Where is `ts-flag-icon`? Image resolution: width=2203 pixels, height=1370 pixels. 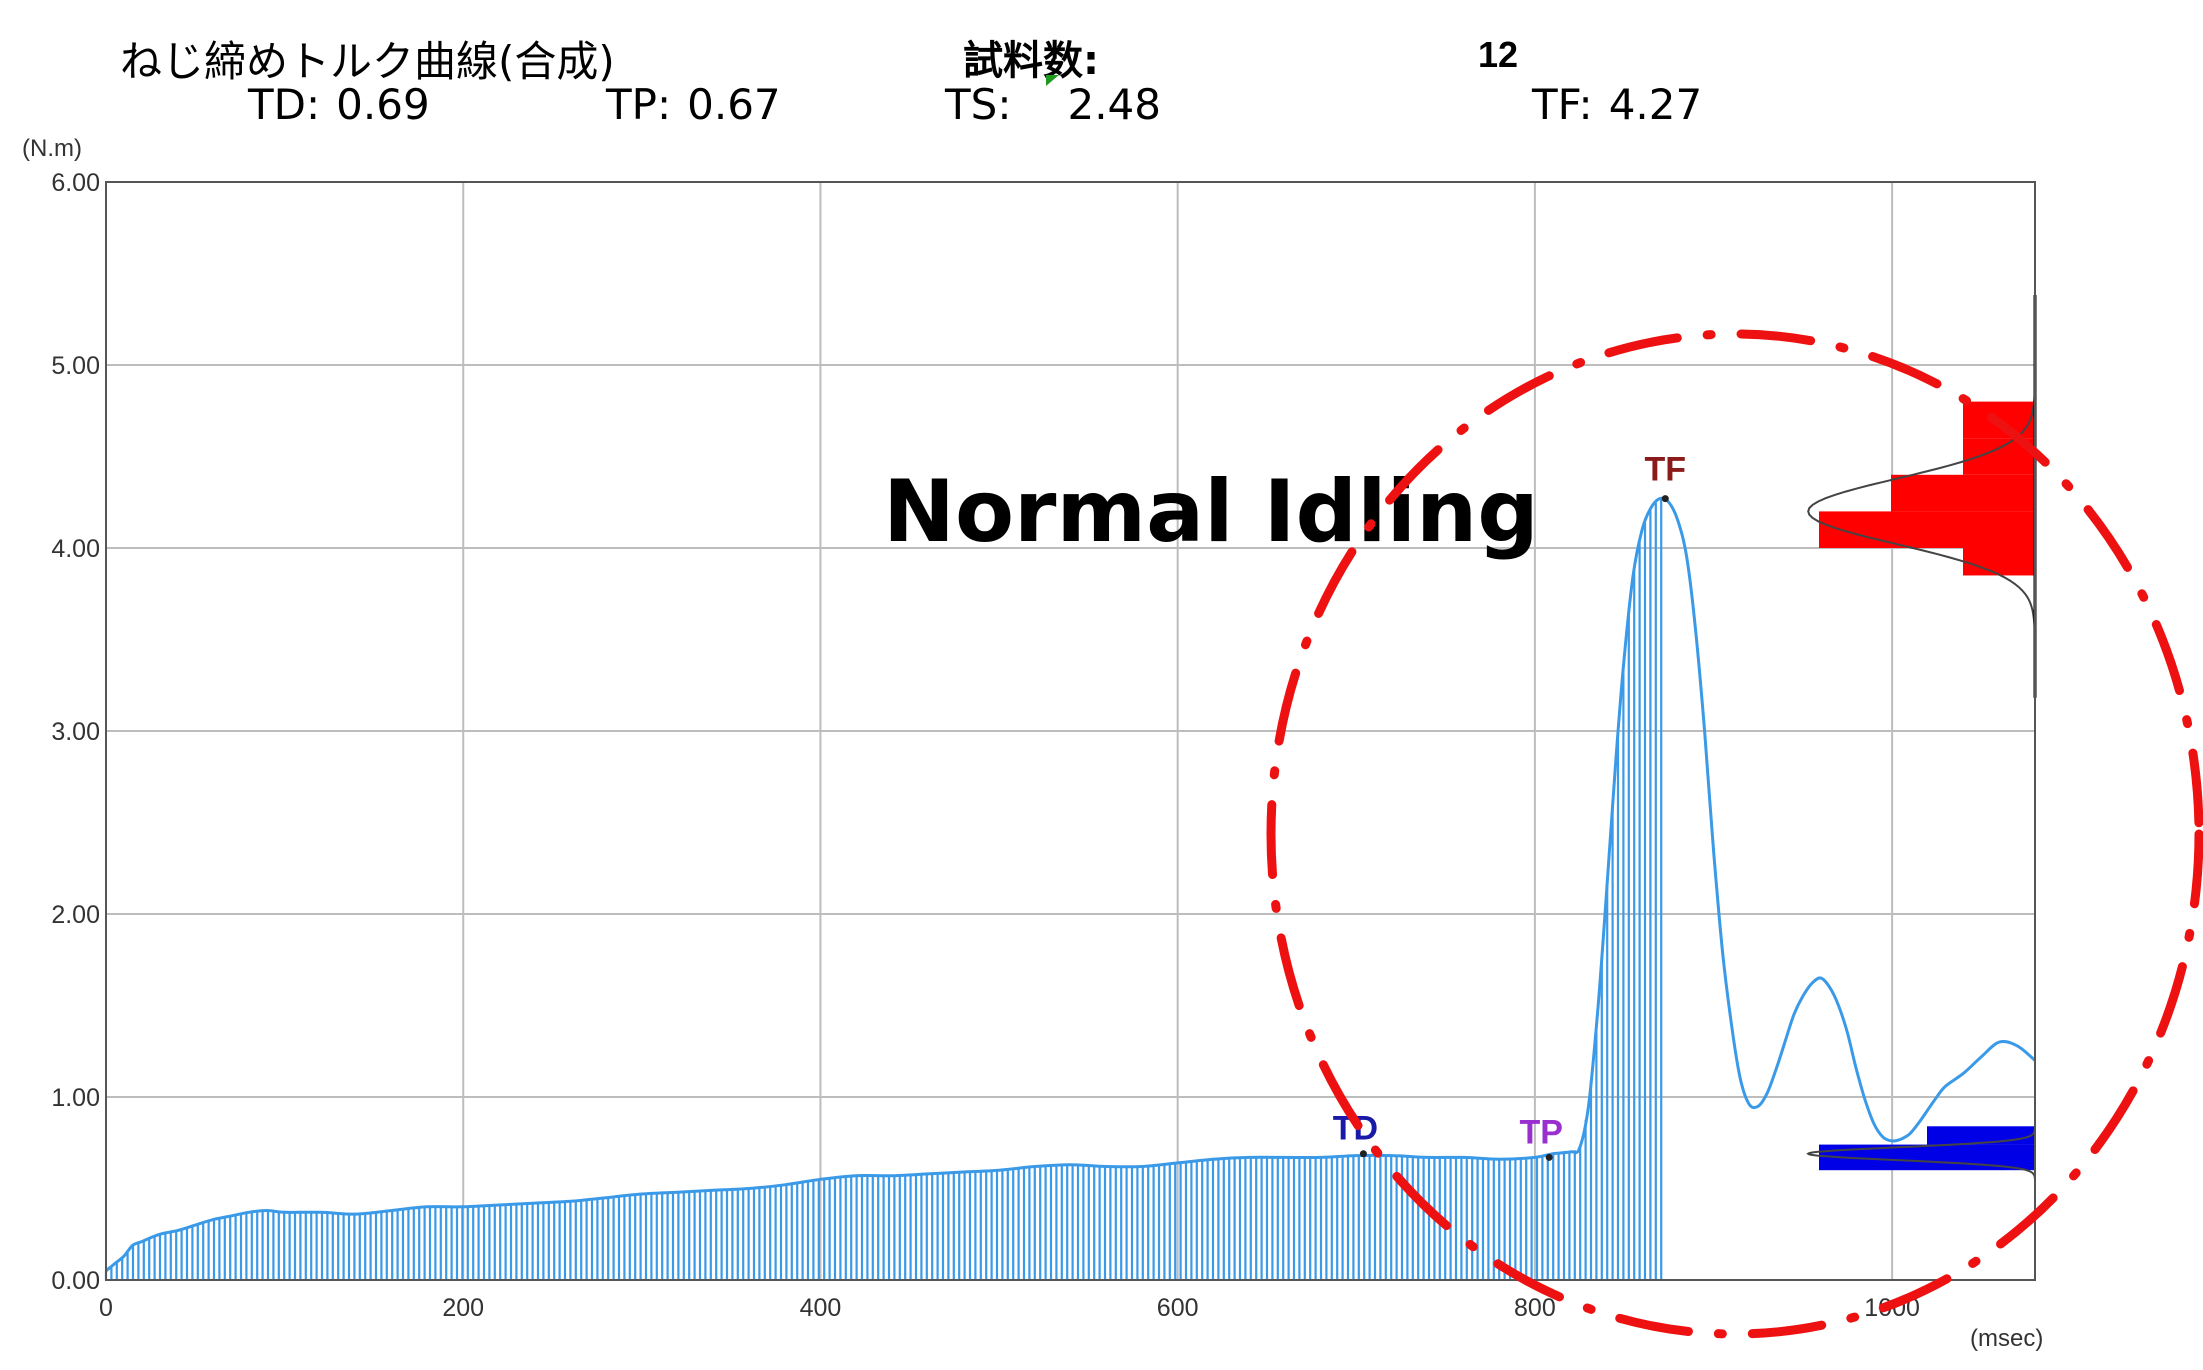 ts-flag-icon is located at coordinates (1052, 80).